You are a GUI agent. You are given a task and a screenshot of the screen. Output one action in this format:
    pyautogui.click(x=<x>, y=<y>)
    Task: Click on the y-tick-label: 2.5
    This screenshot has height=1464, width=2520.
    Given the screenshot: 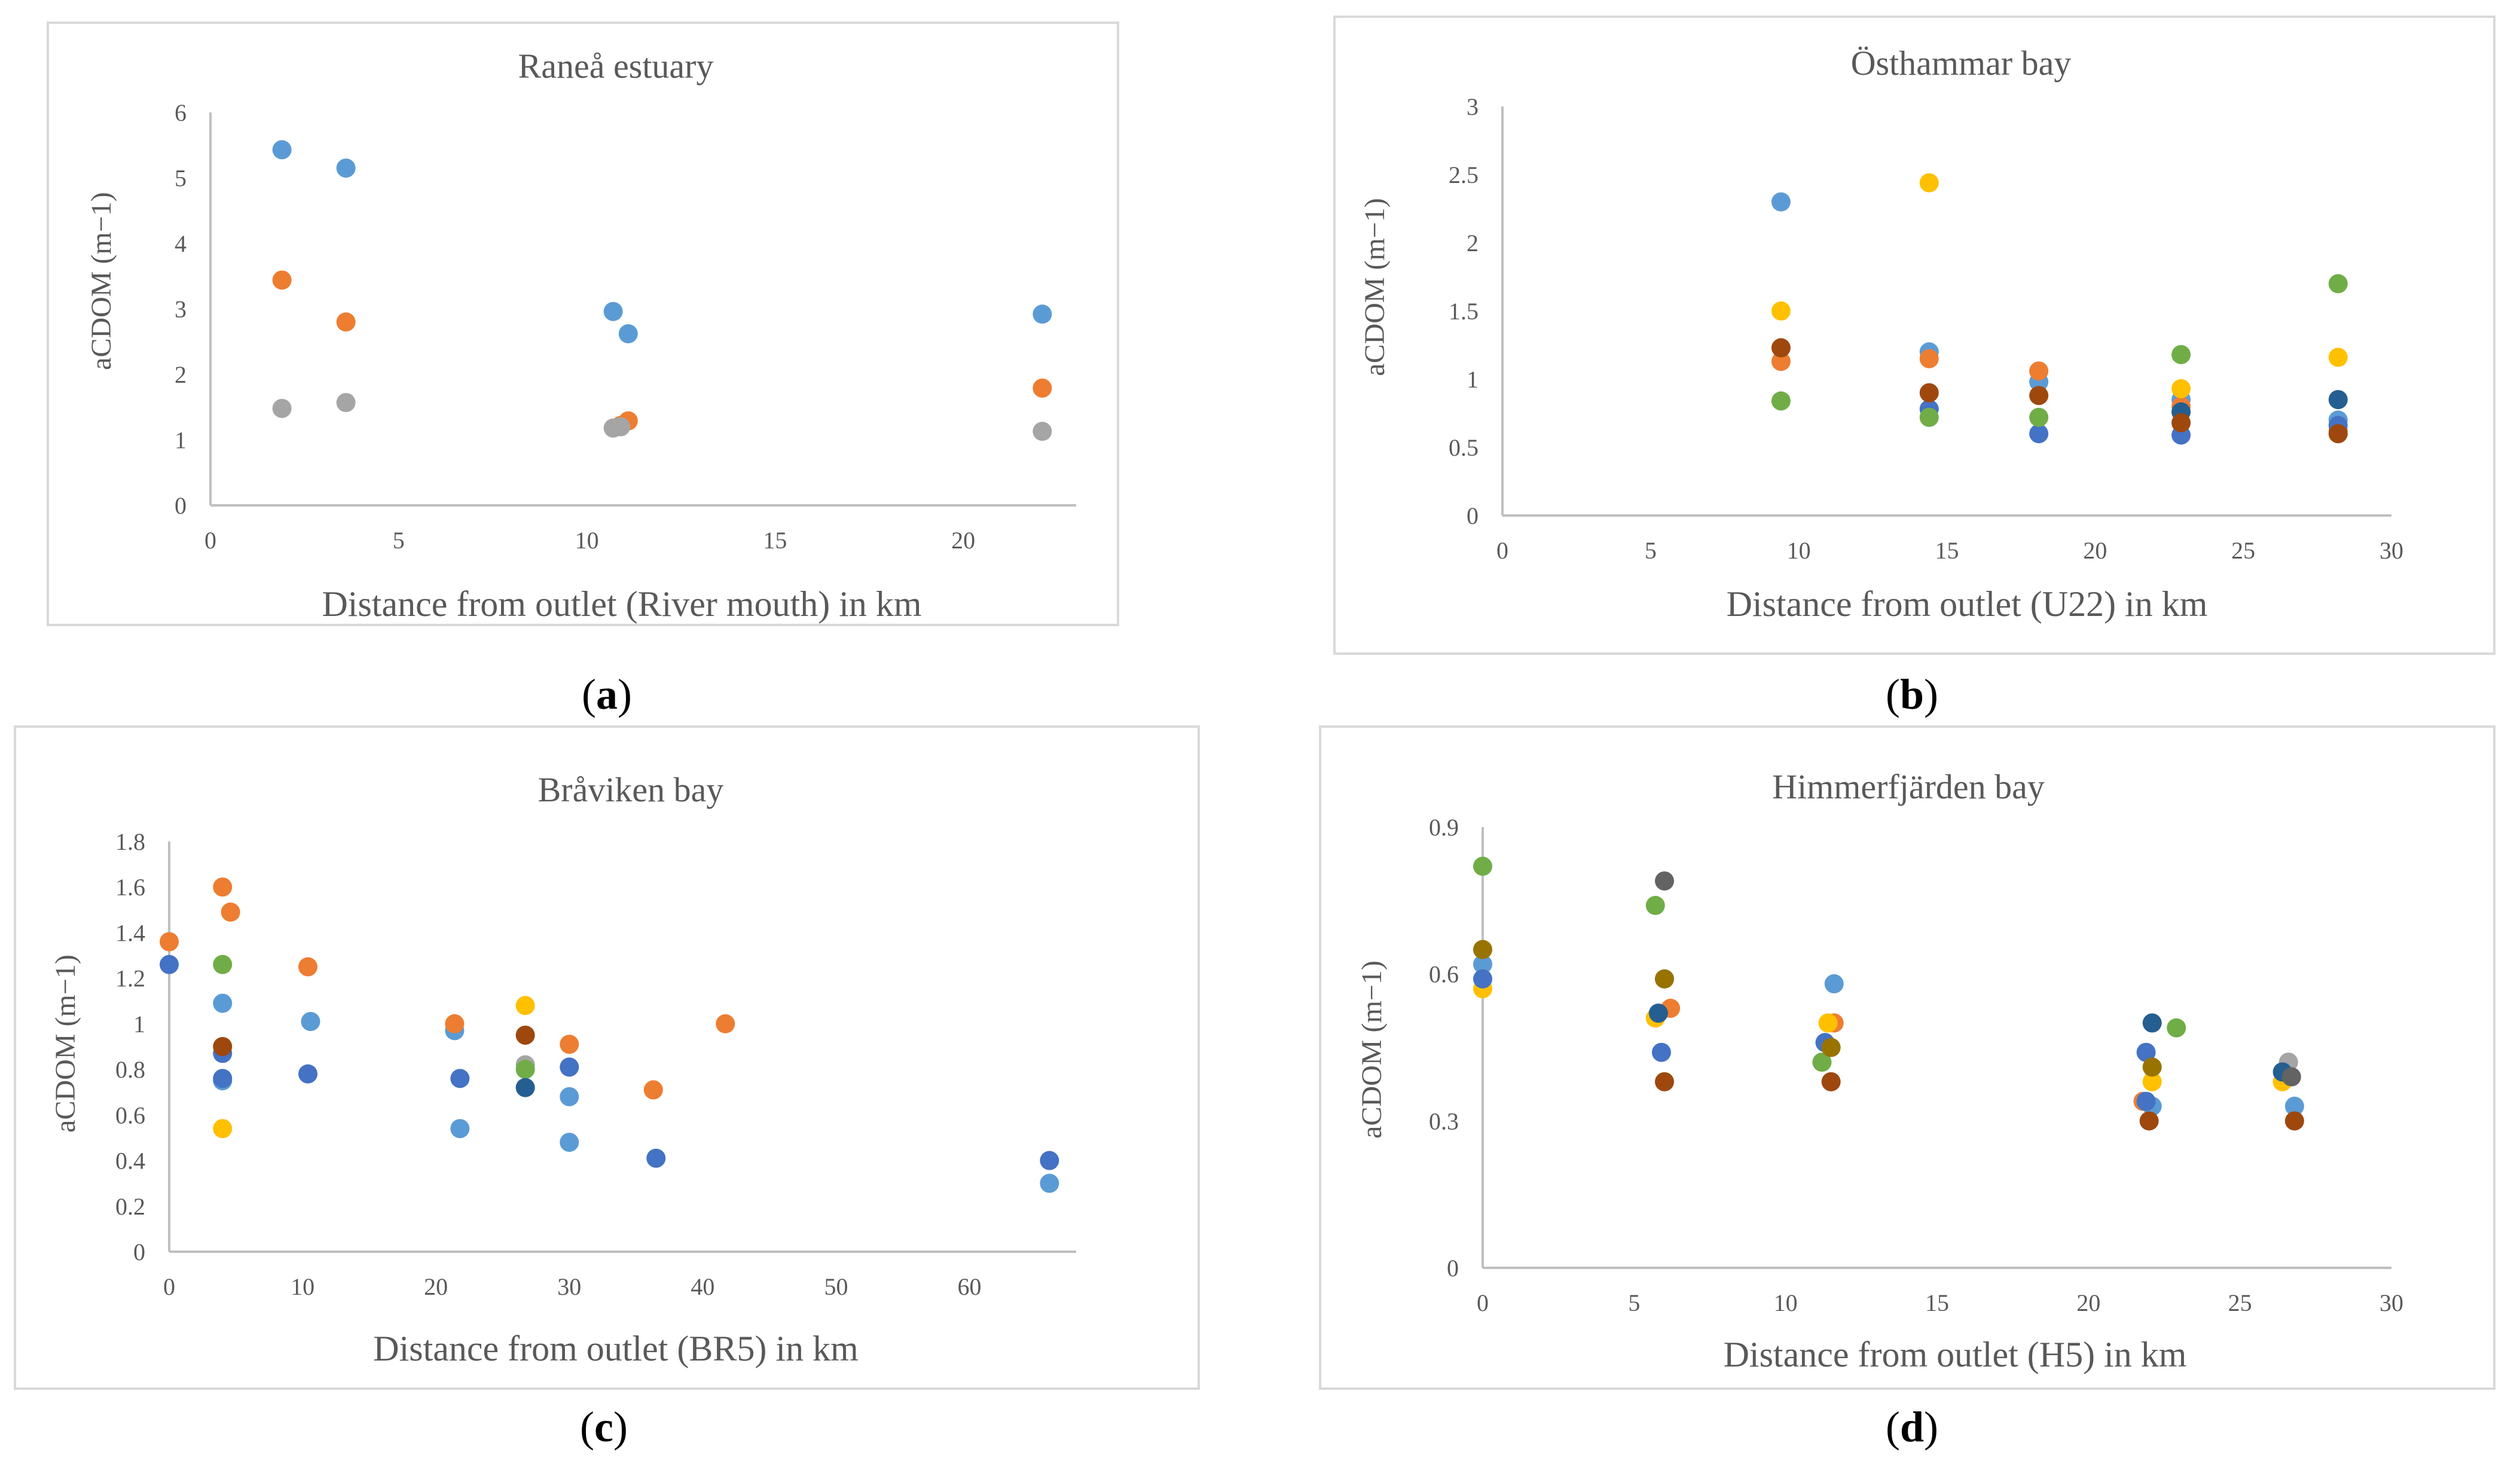 What is the action you would take?
    pyautogui.click(x=1464, y=174)
    